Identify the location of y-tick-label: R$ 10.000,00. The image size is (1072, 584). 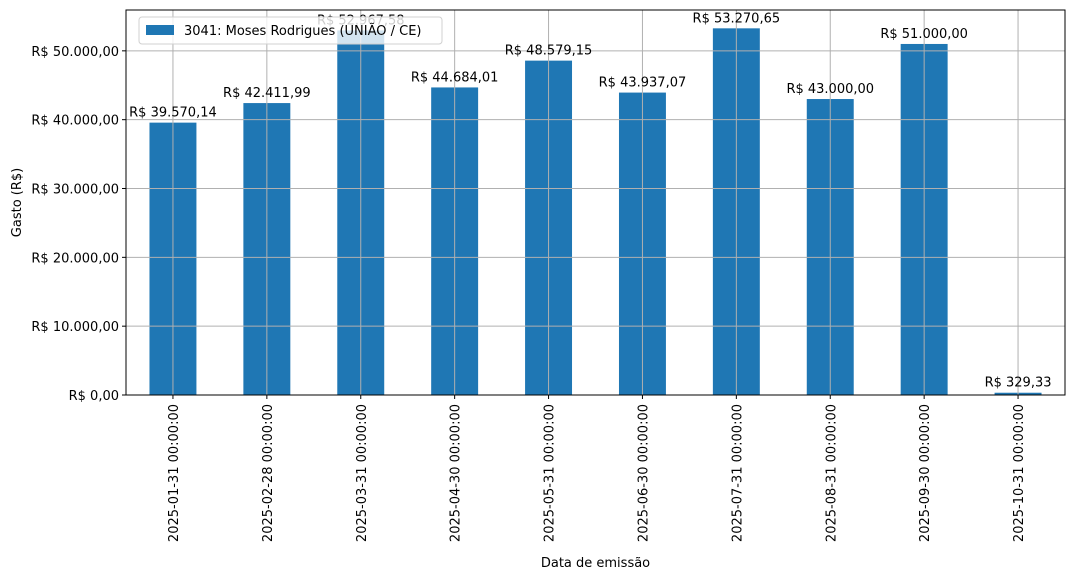
(75, 327).